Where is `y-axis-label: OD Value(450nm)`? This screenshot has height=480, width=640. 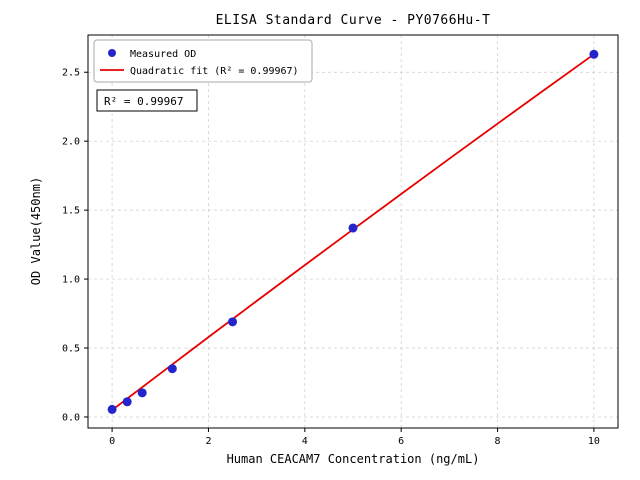 y-axis-label: OD Value(450nm) is located at coordinates (36, 231).